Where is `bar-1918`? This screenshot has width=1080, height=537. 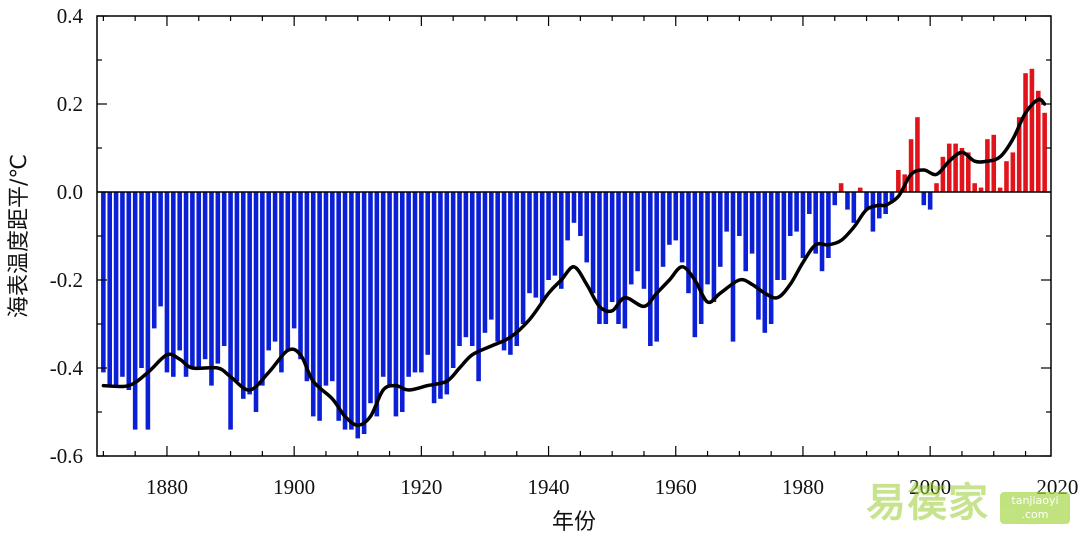
bar-1918 is located at coordinates (408, 284).